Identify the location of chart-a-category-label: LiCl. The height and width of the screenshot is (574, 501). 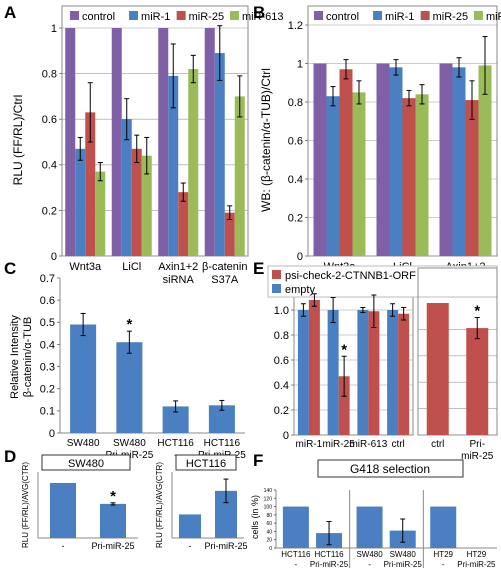
(131, 267).